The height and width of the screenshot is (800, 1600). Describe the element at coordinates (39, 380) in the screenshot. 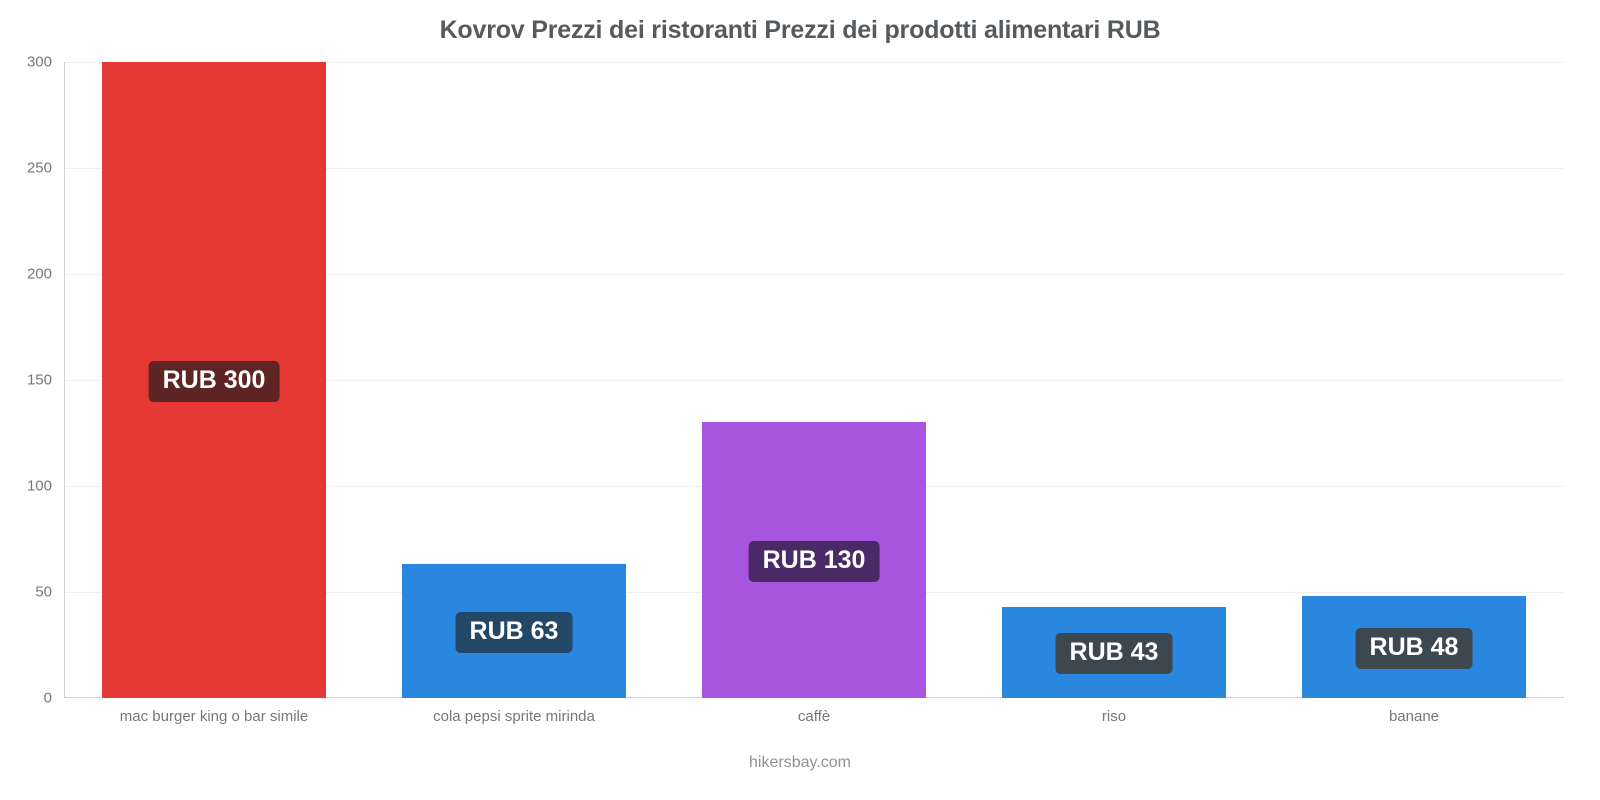

I see `y-tick-label: 150` at that location.